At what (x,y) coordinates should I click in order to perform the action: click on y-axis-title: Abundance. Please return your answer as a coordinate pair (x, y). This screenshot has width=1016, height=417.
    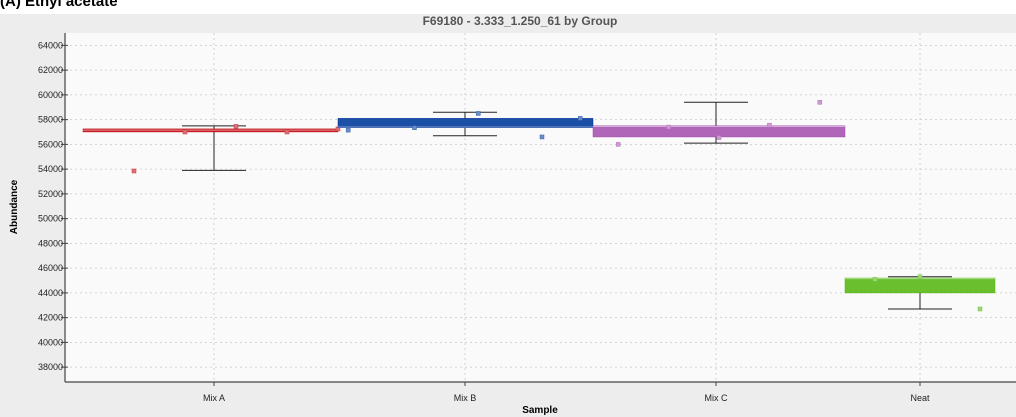
    Looking at the image, I should click on (14, 206).